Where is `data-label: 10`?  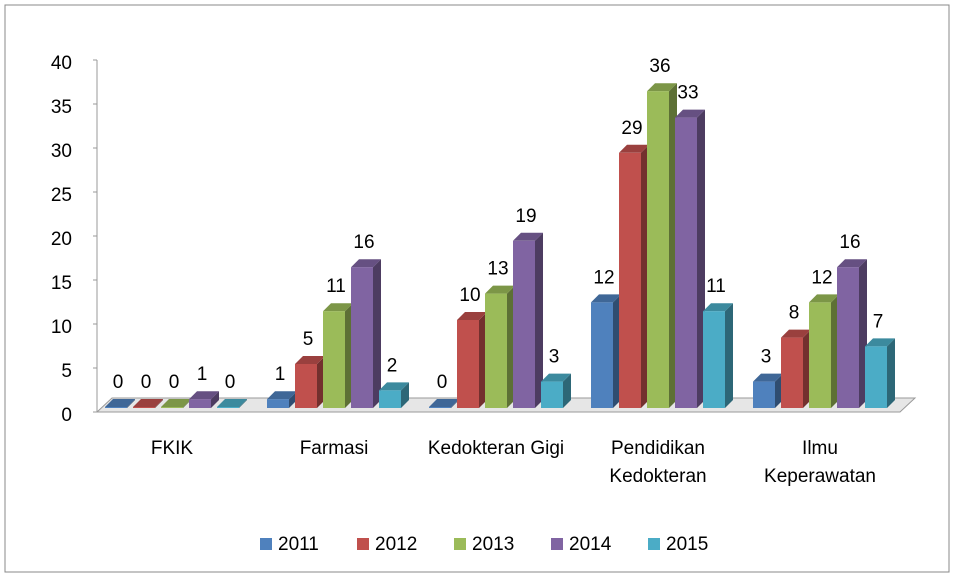 data-label: 10 is located at coordinates (469, 295).